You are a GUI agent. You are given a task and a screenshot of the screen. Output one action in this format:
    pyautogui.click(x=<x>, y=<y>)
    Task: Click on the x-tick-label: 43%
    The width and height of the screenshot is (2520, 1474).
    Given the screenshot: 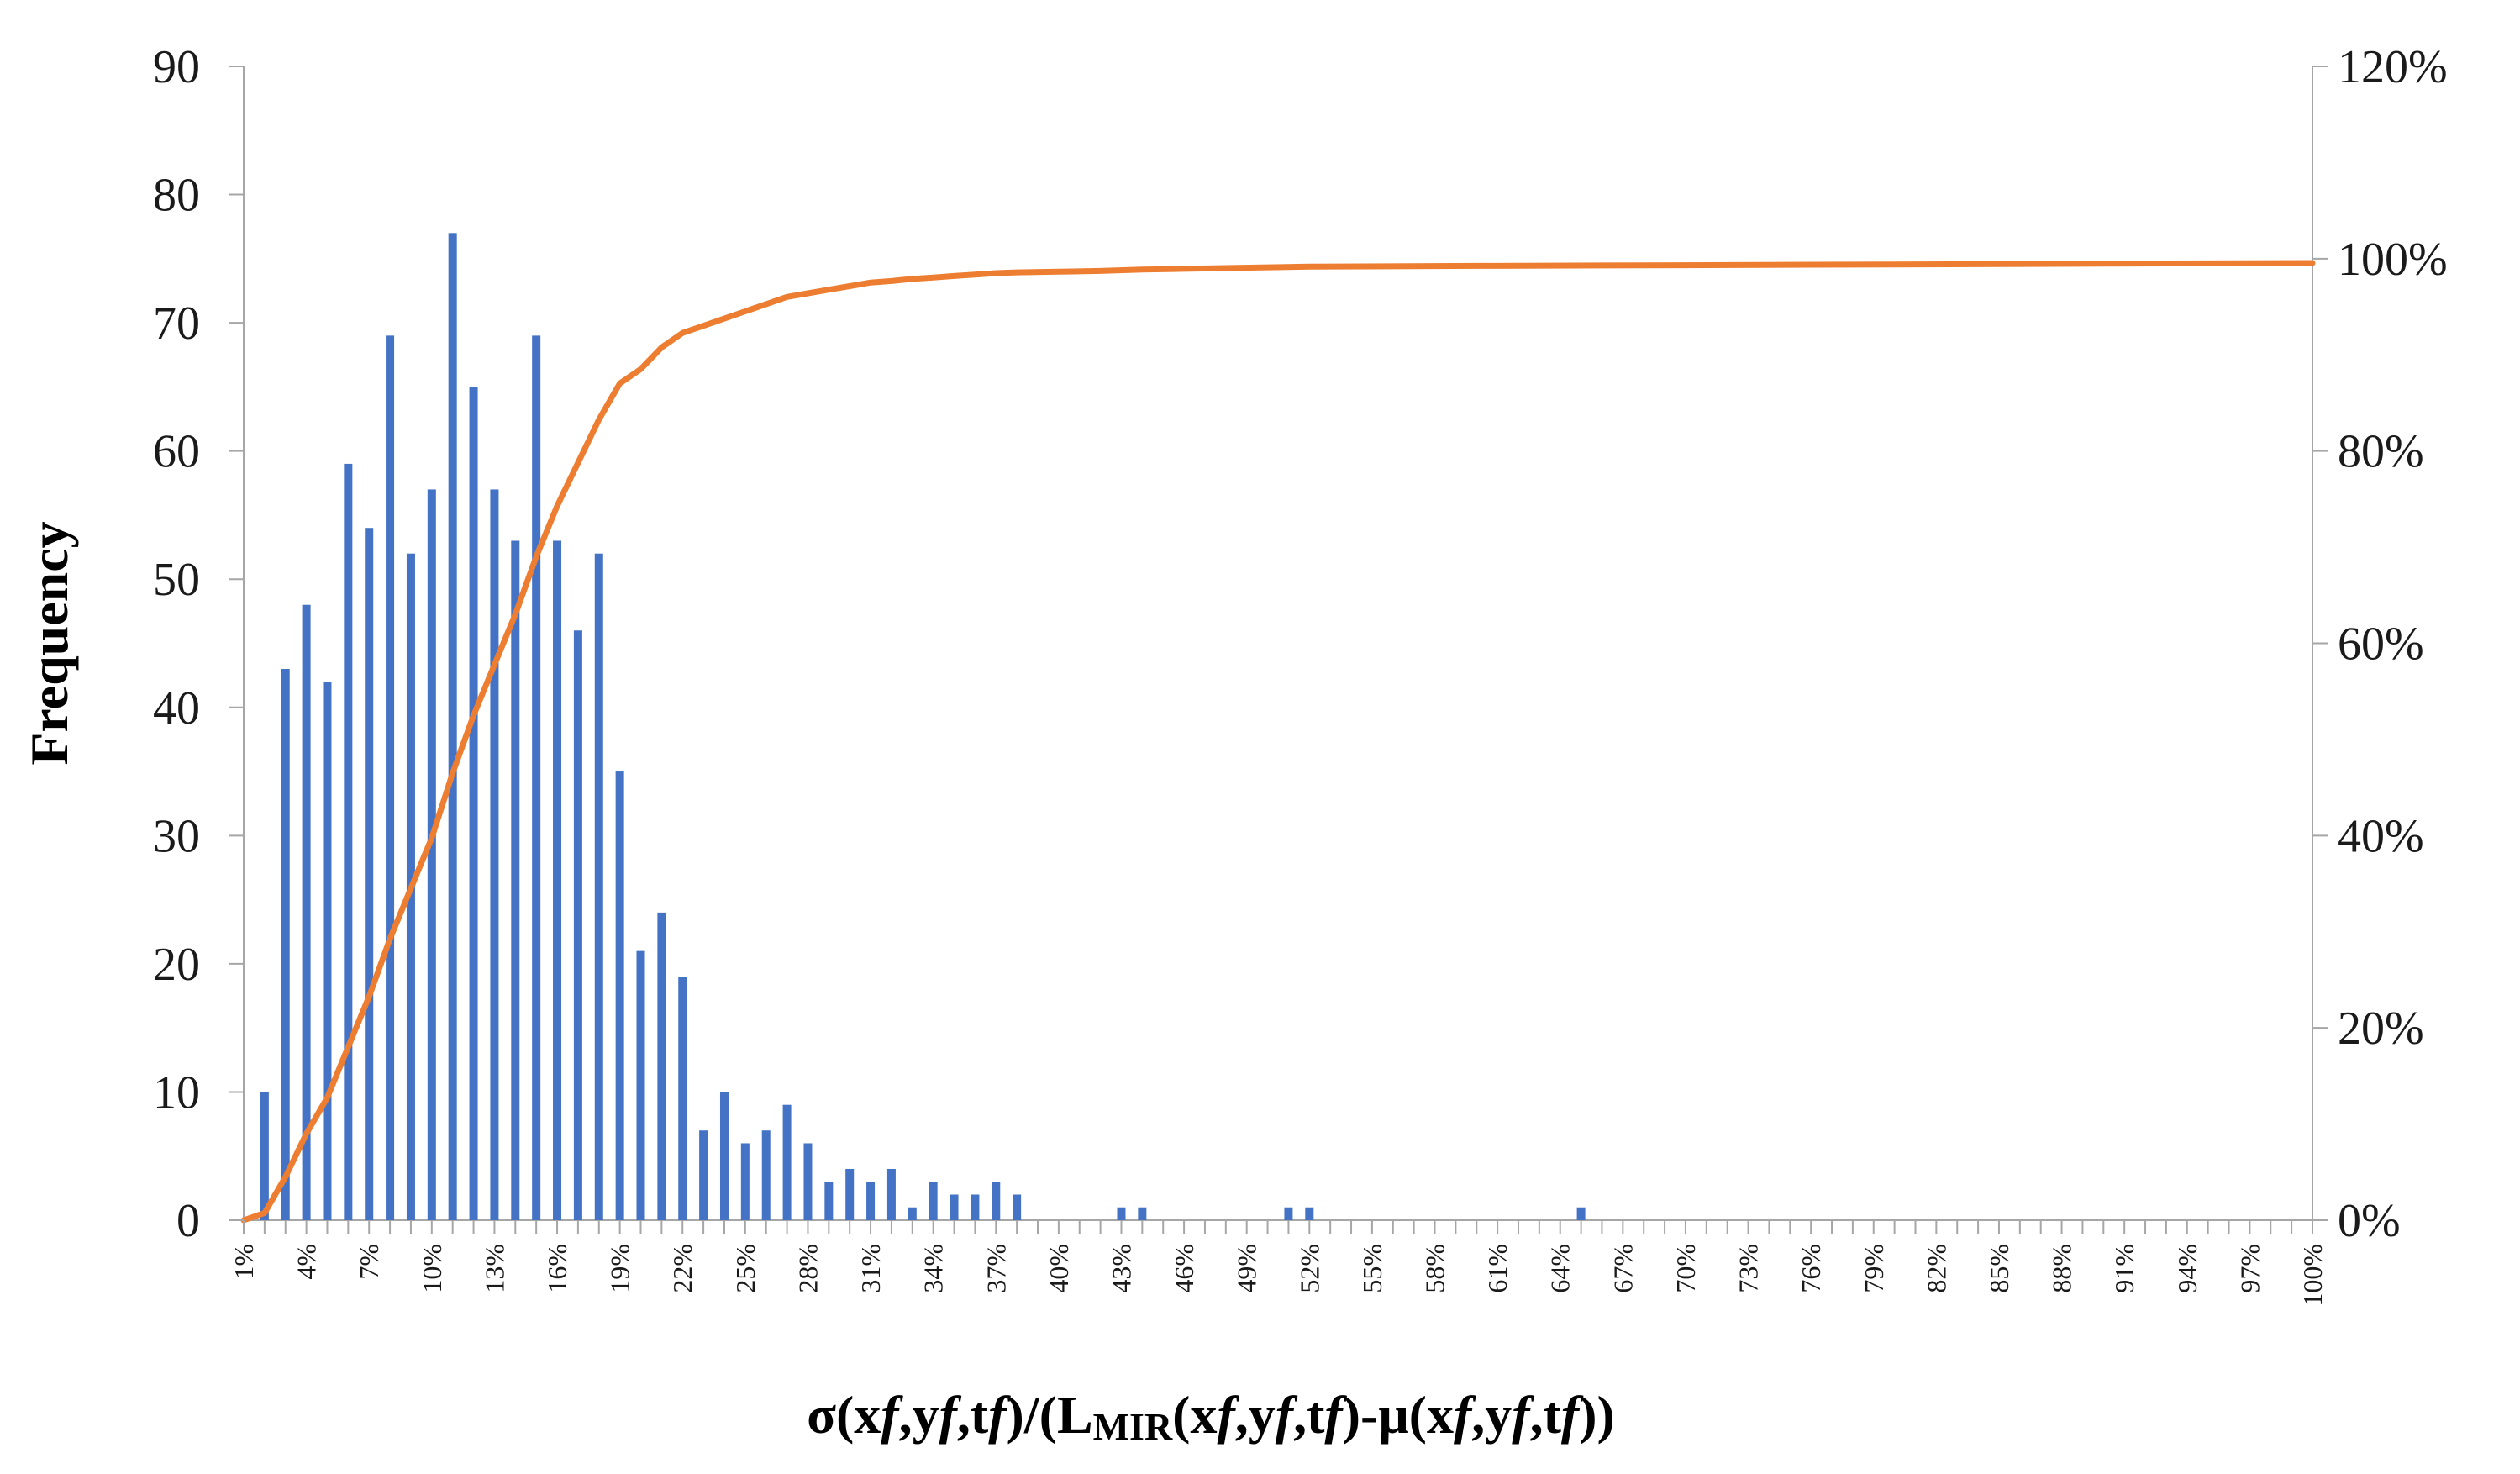 What is the action you would take?
    pyautogui.click(x=1121, y=1268)
    